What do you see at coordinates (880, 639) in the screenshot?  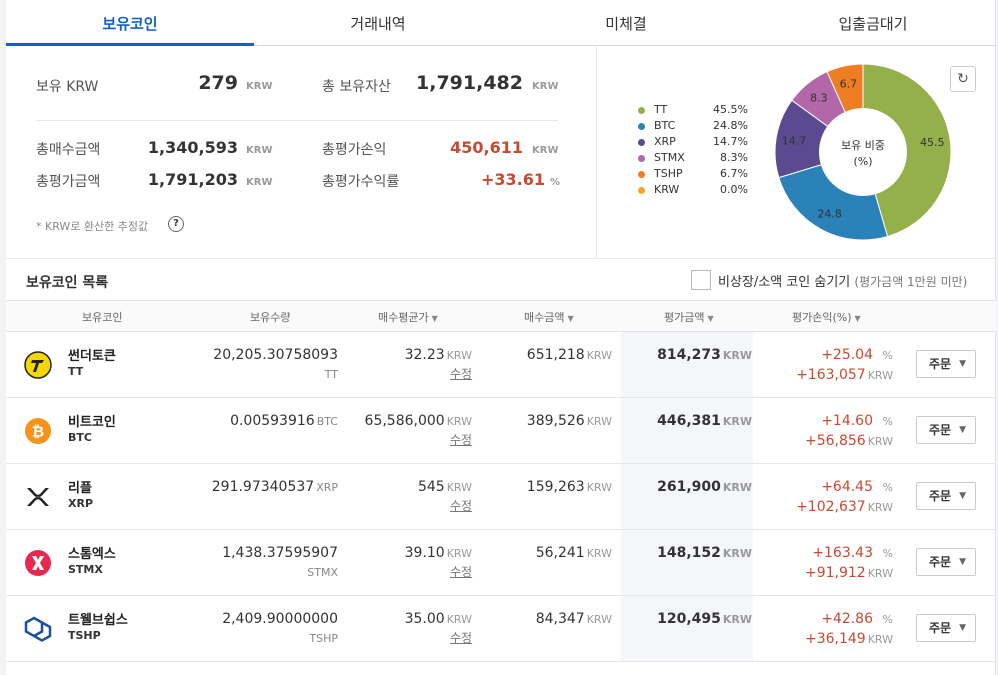 I see `pl-amount-unit: KRW` at bounding box center [880, 639].